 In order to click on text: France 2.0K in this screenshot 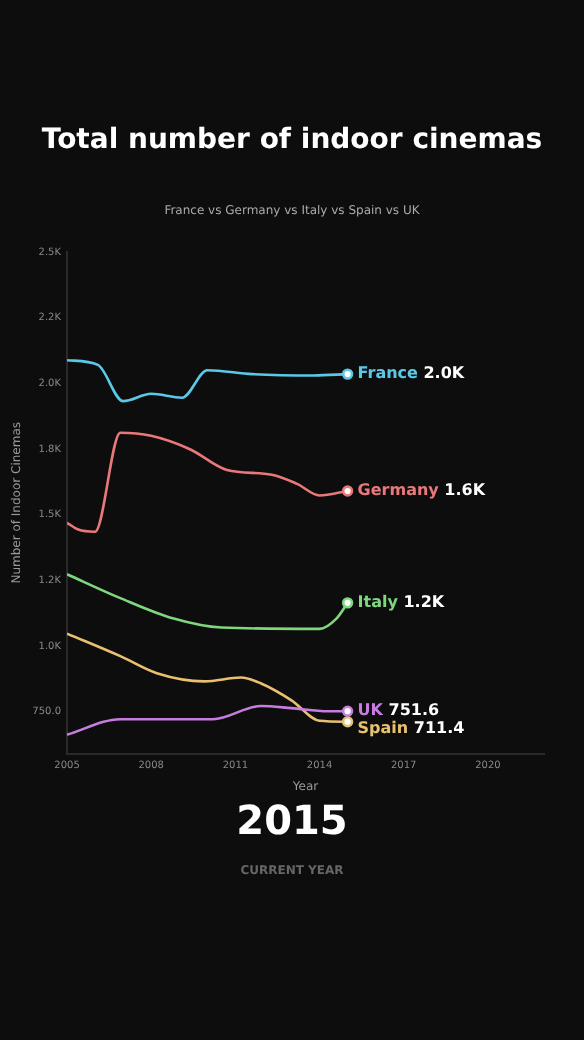, I will do `click(411, 373)`.